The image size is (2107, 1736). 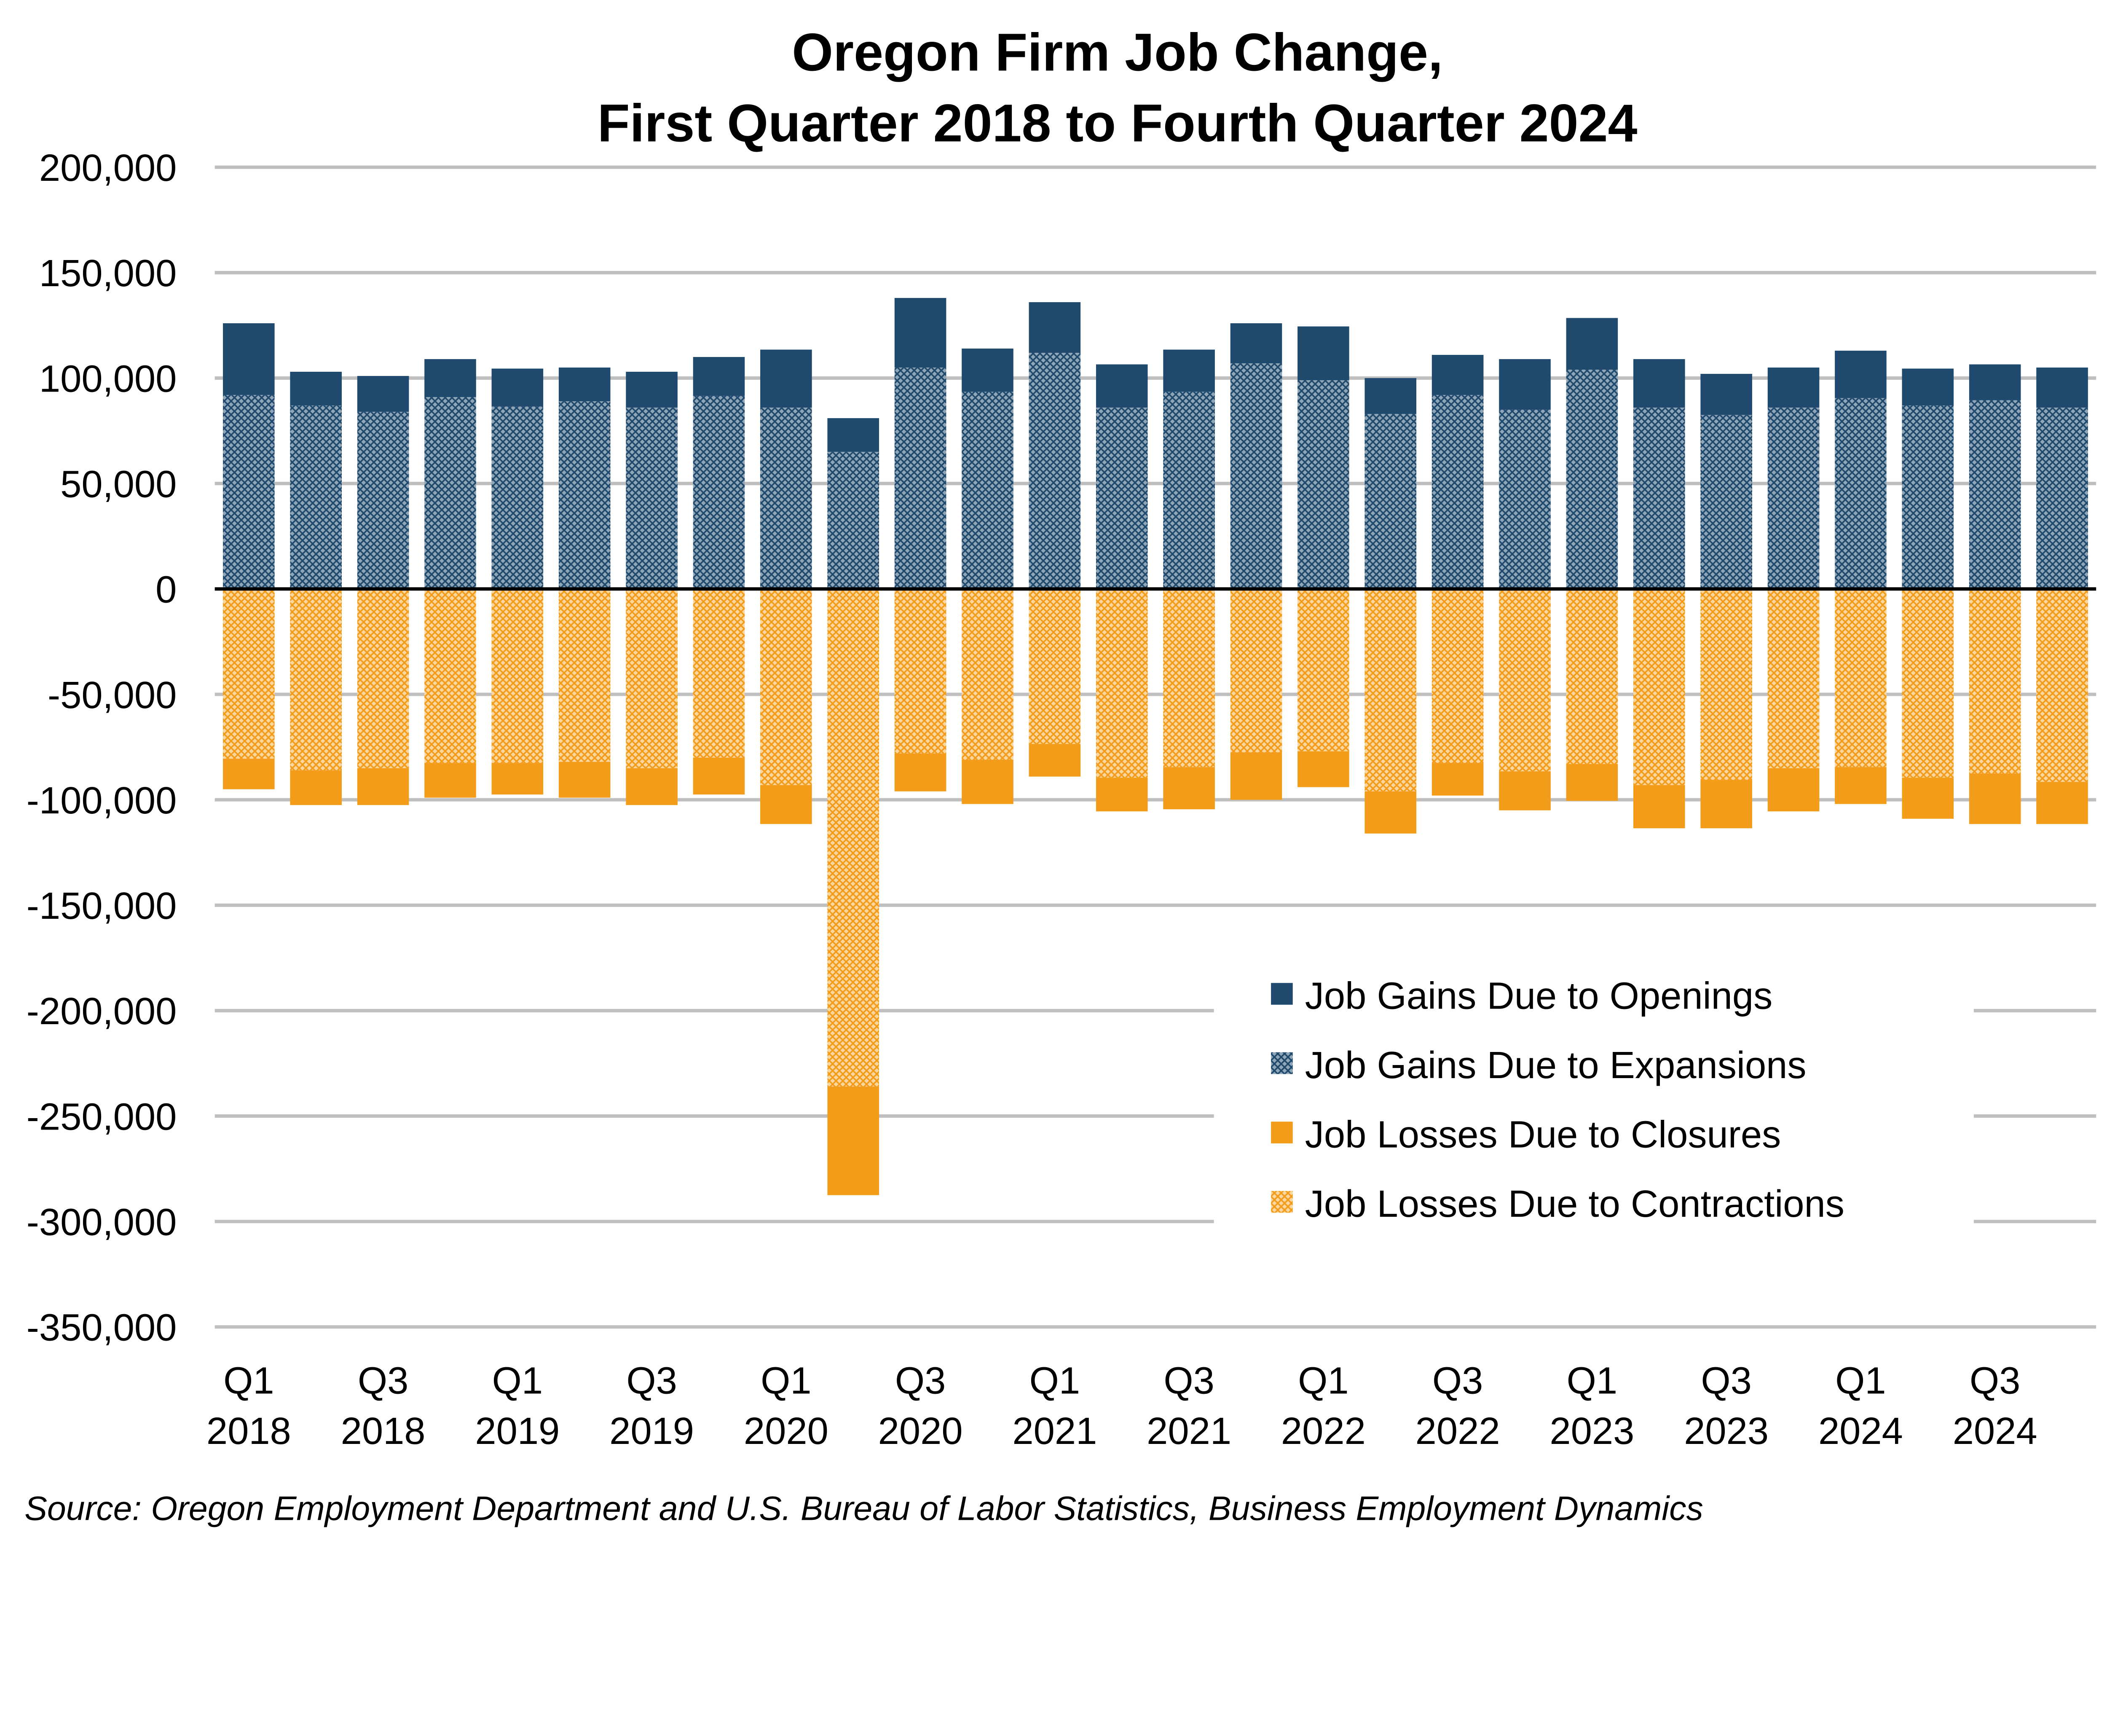 What do you see at coordinates (1592, 344) in the screenshot?
I see `bar-job-gains-due-to-openings-q1-2023` at bounding box center [1592, 344].